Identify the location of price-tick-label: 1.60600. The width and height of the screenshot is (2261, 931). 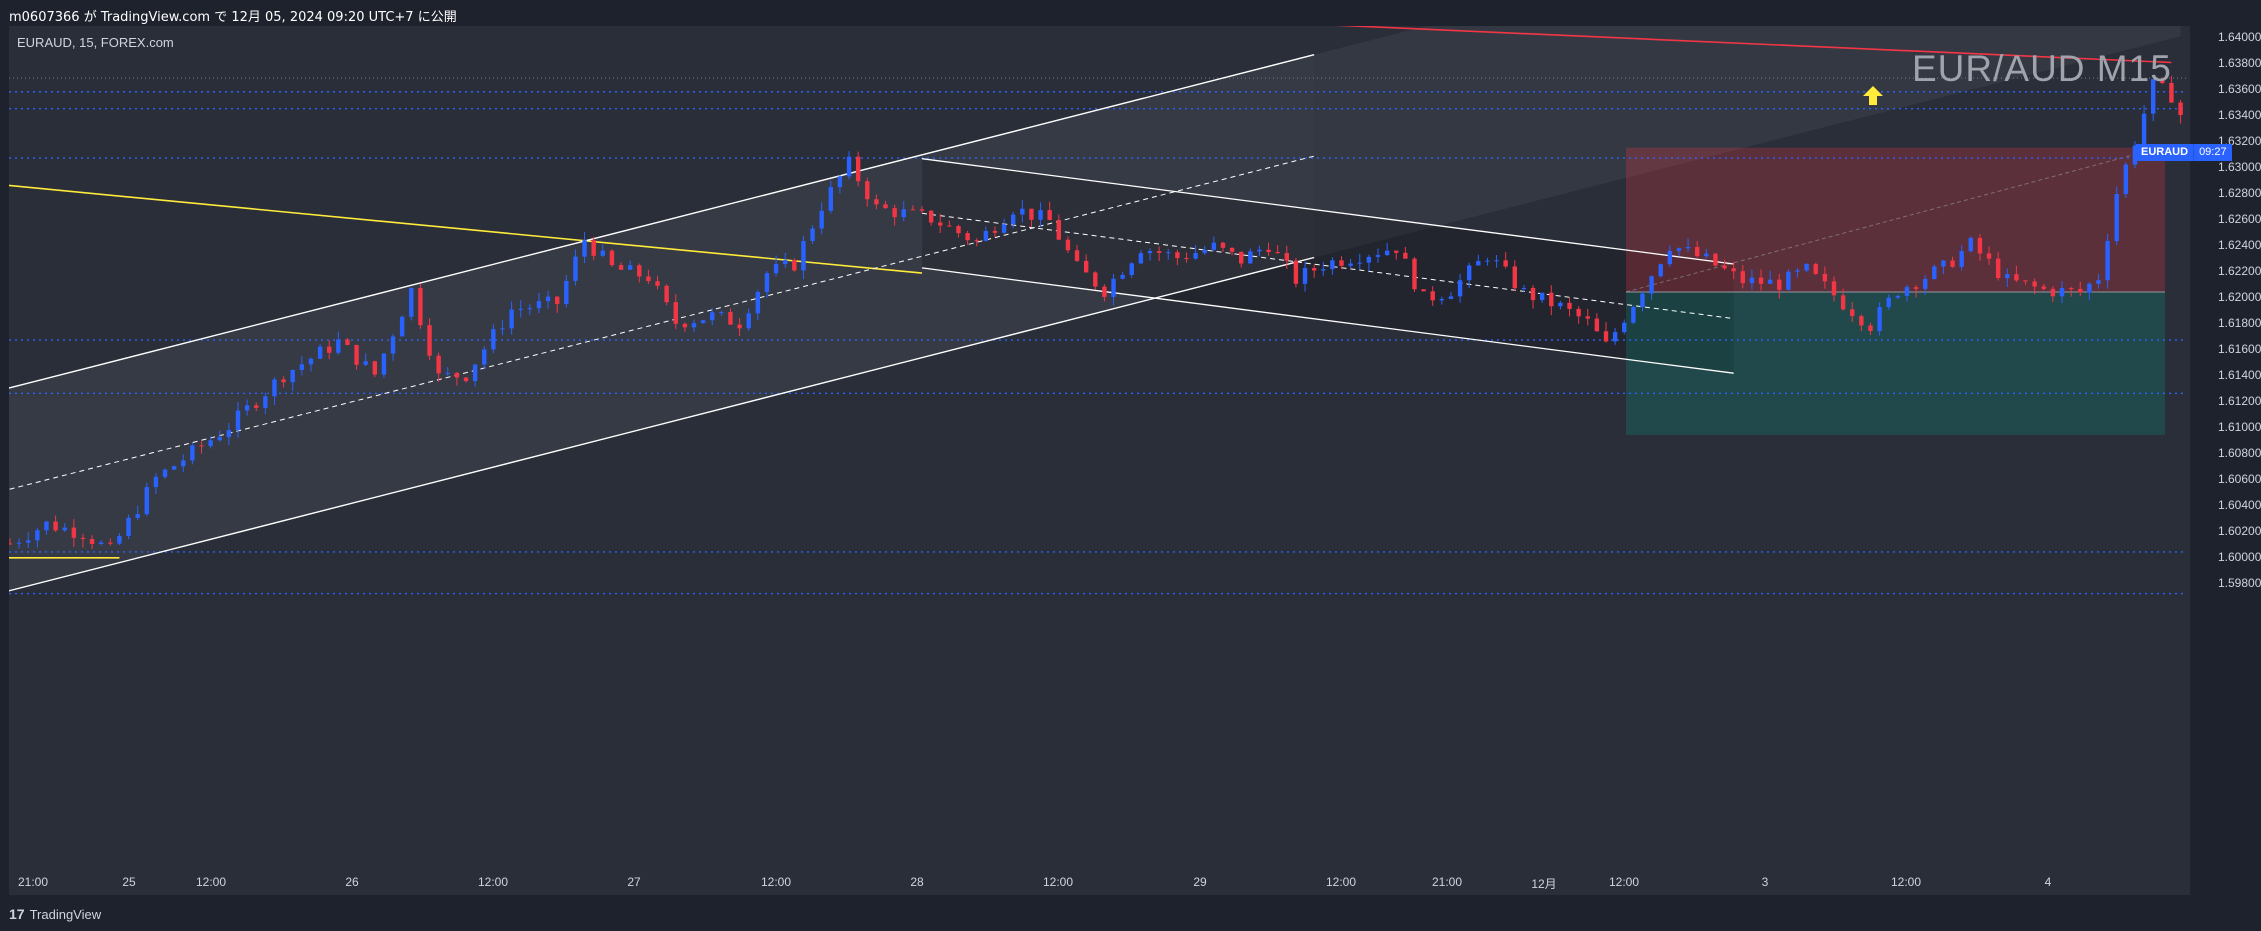
(2239, 478).